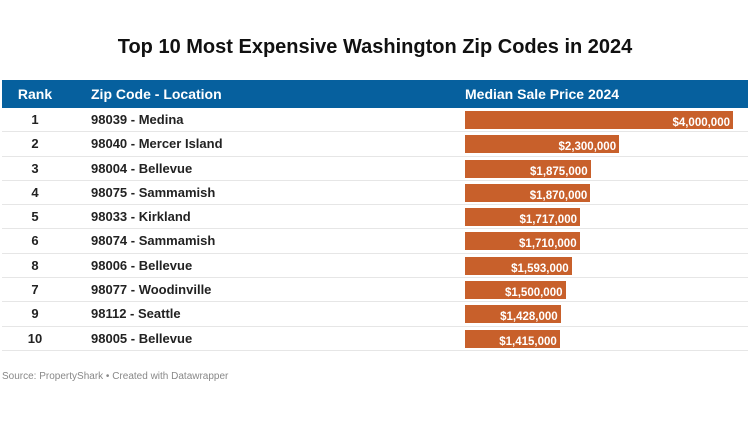 Image resolution: width=750 pixels, height=422 pixels. Describe the element at coordinates (35, 265) in the screenshot. I see `rank-cell: 8` at that location.